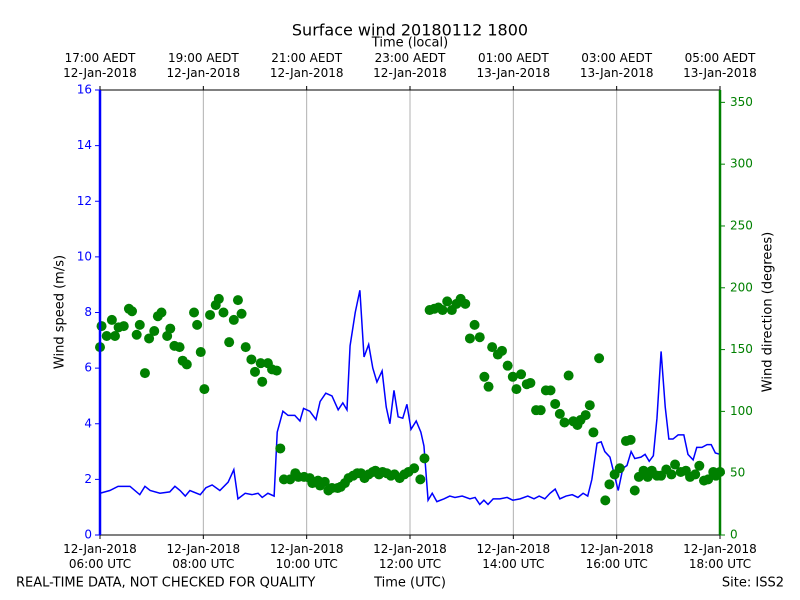 This screenshot has height=600, width=800. What do you see at coordinates (88, 479) in the screenshot?
I see `y-tick-label: 2` at bounding box center [88, 479].